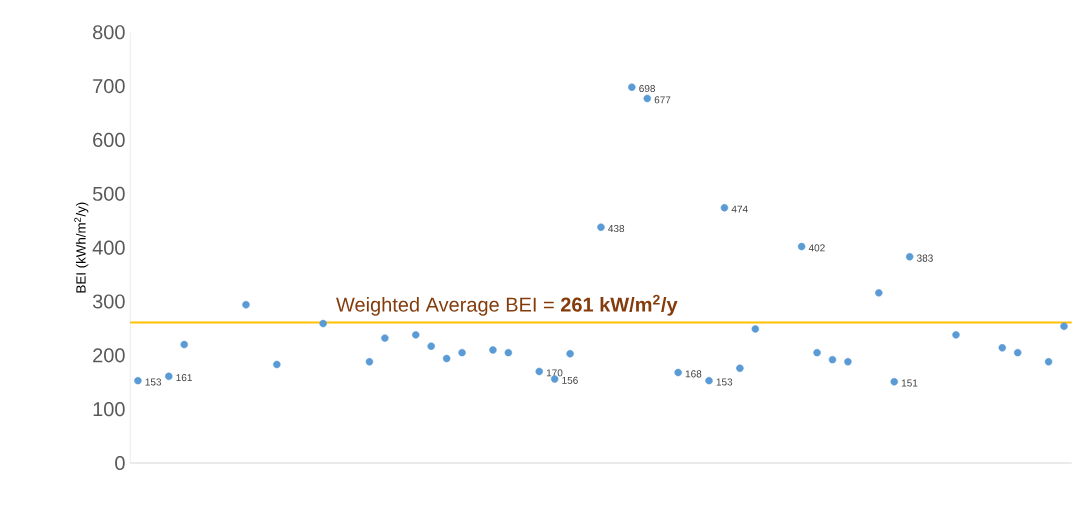 The image size is (1088, 512). I want to click on y-tick-label: 100, so click(109, 409).